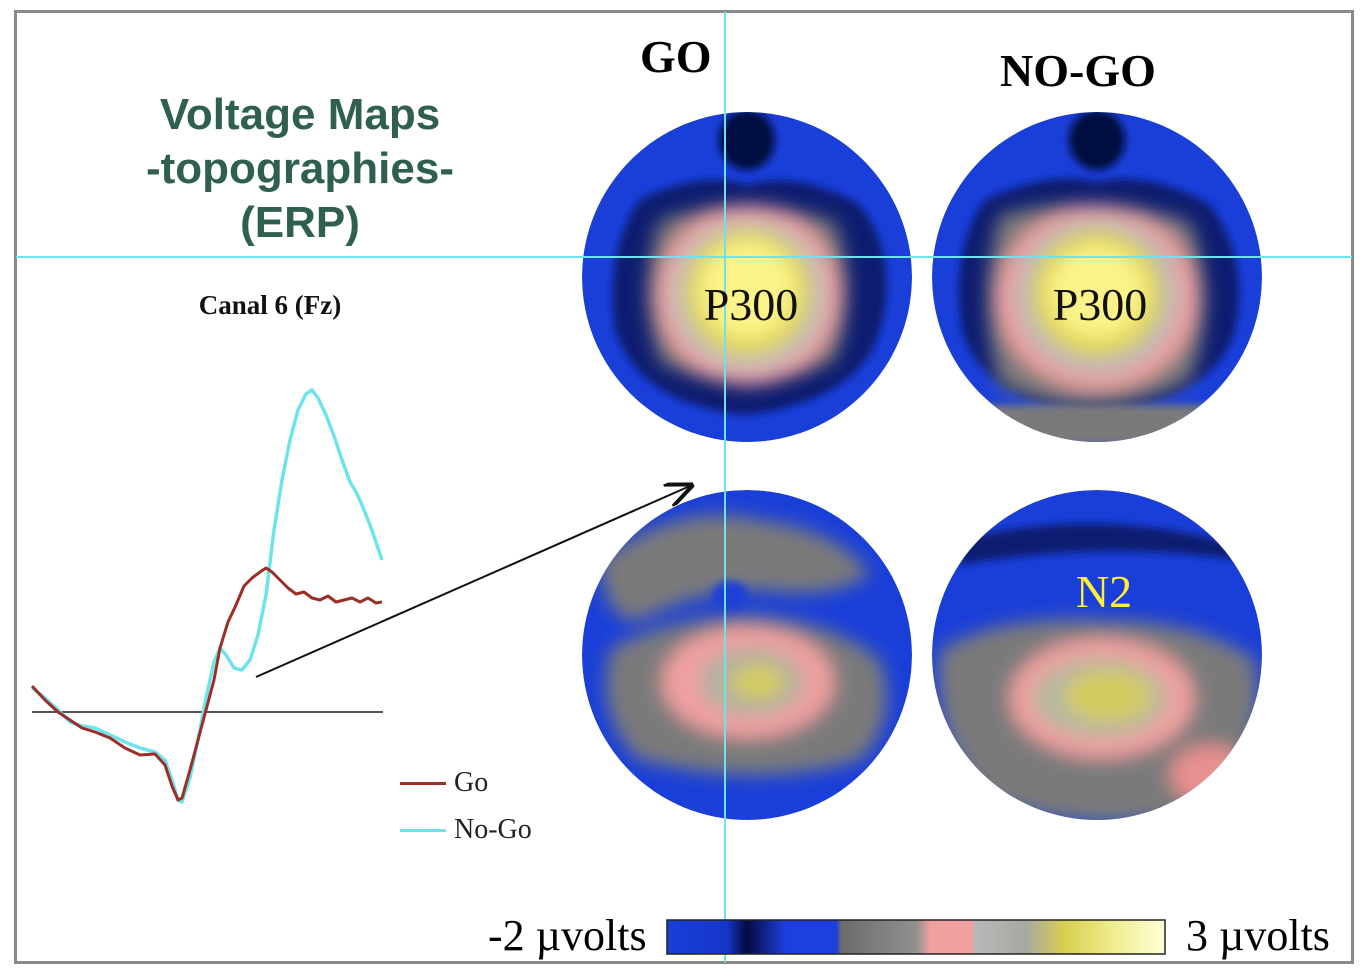 This screenshot has width=1372, height=980. What do you see at coordinates (1100, 304) in the screenshot?
I see `label-p300-nogo: P300` at bounding box center [1100, 304].